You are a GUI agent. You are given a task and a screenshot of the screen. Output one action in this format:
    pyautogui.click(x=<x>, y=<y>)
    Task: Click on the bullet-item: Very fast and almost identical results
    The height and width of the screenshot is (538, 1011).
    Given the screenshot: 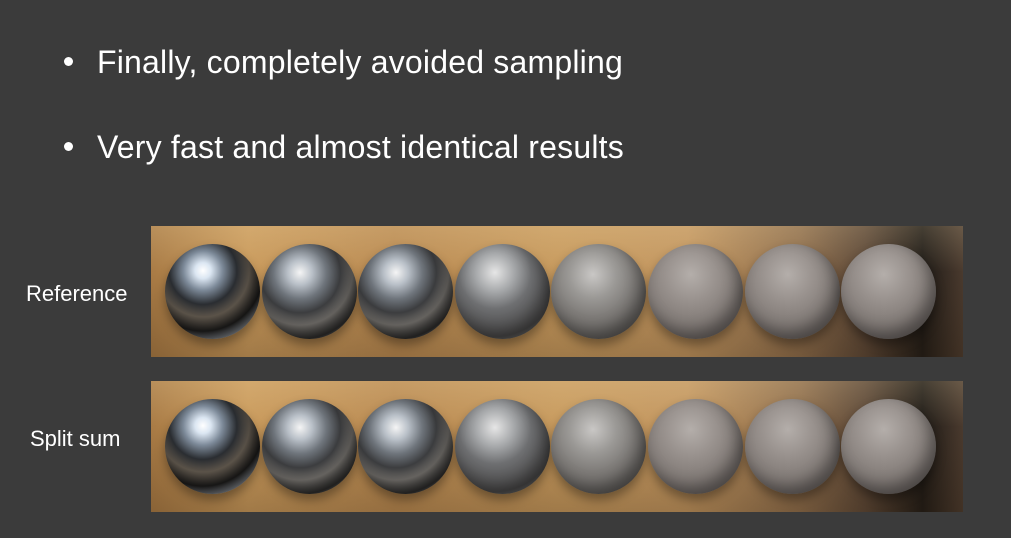 What is the action you would take?
    pyautogui.click(x=344, y=147)
    